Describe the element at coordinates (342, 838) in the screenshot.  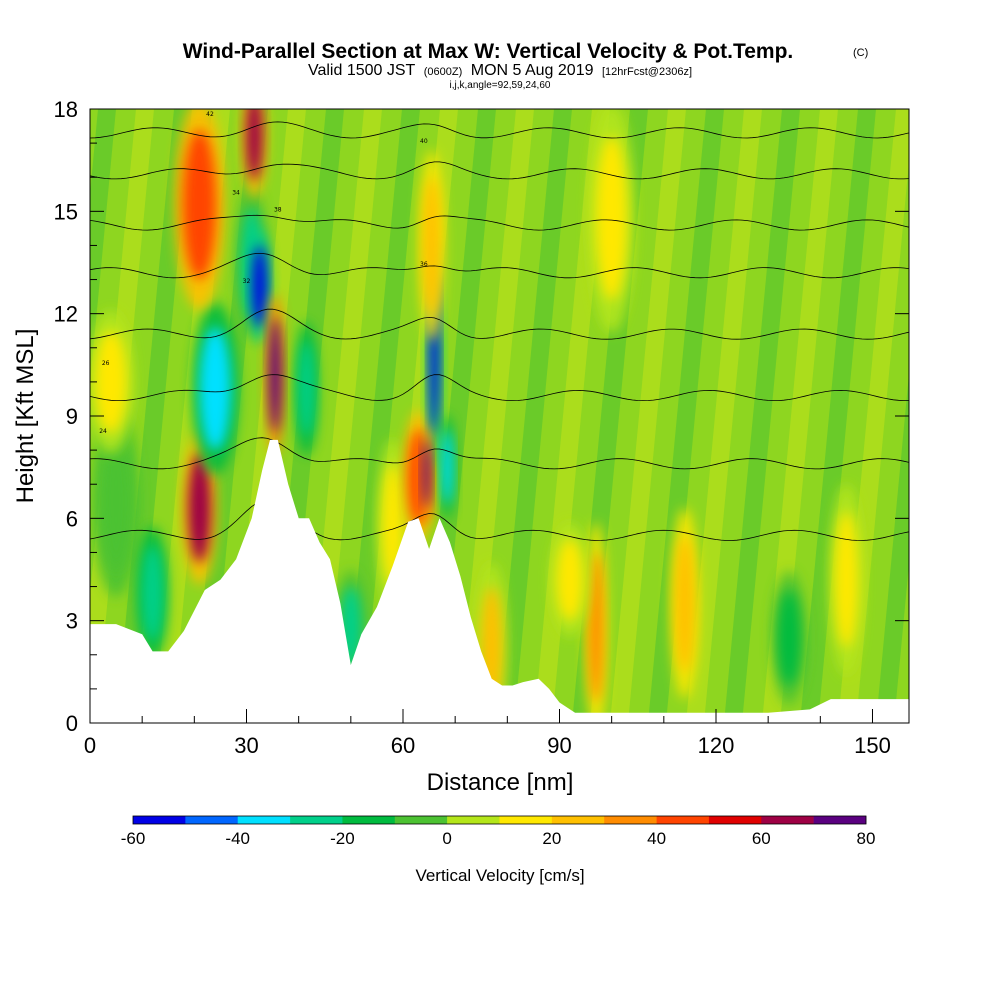
I see `colorbar-tick-label: -20` at that location.